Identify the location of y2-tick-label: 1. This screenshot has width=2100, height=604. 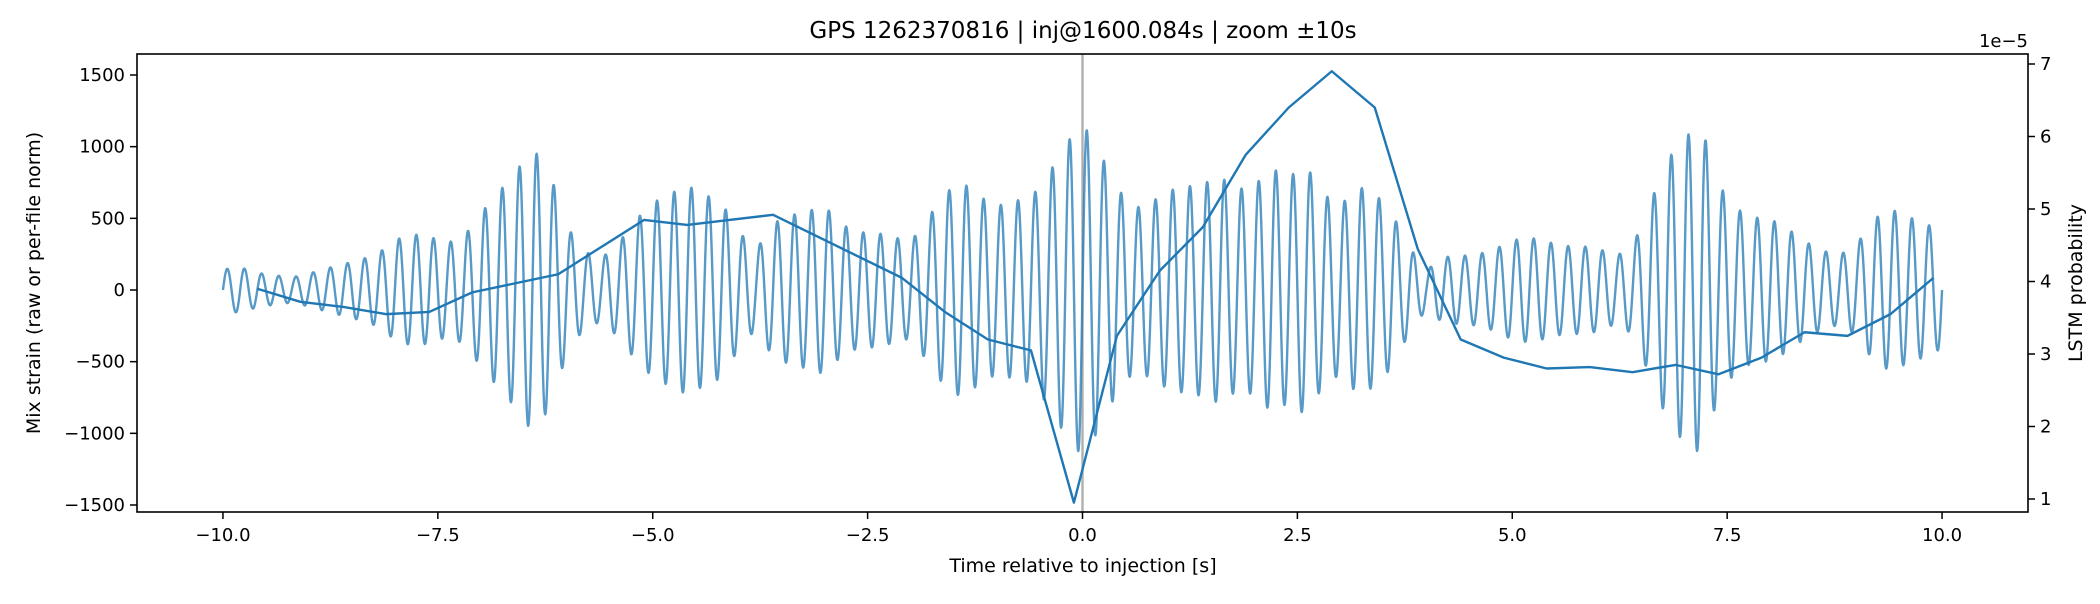
(2045, 499).